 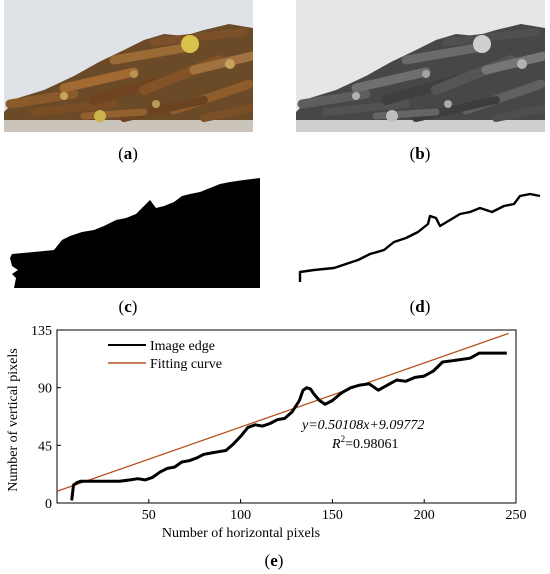 I want to click on r-squared-exponent: 2, so click(x=343, y=439).